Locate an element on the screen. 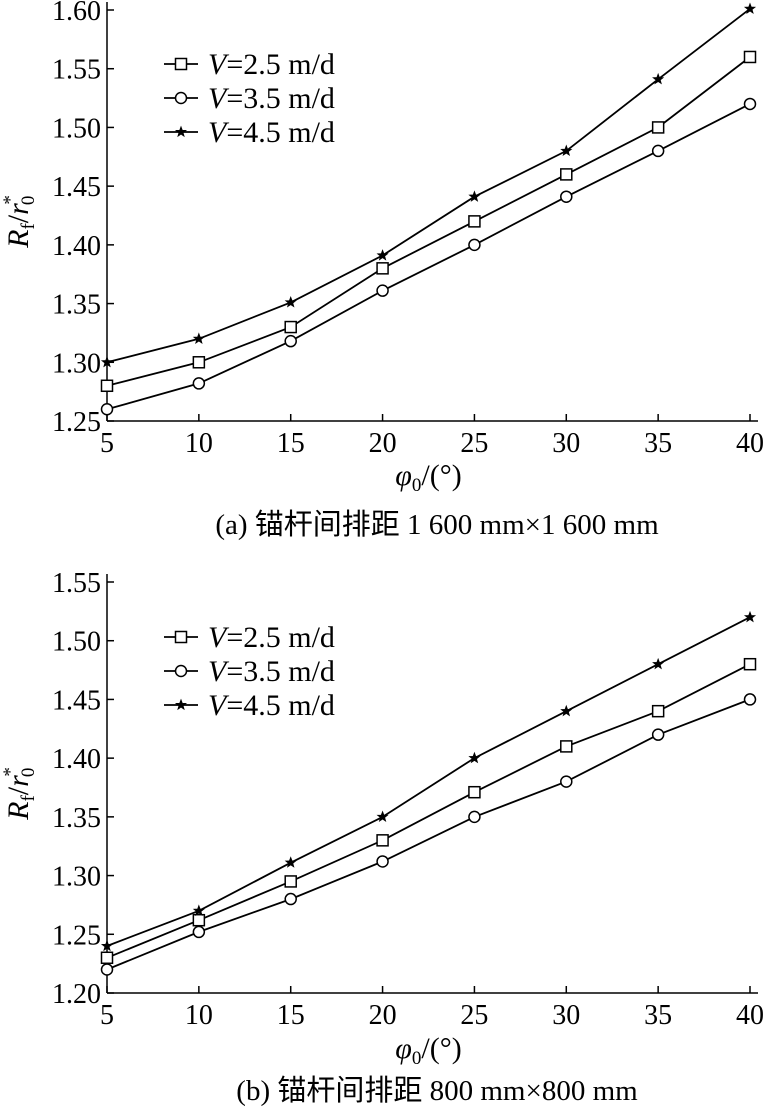  chart-a-x-tick-label: 15 is located at coordinates (291, 443).